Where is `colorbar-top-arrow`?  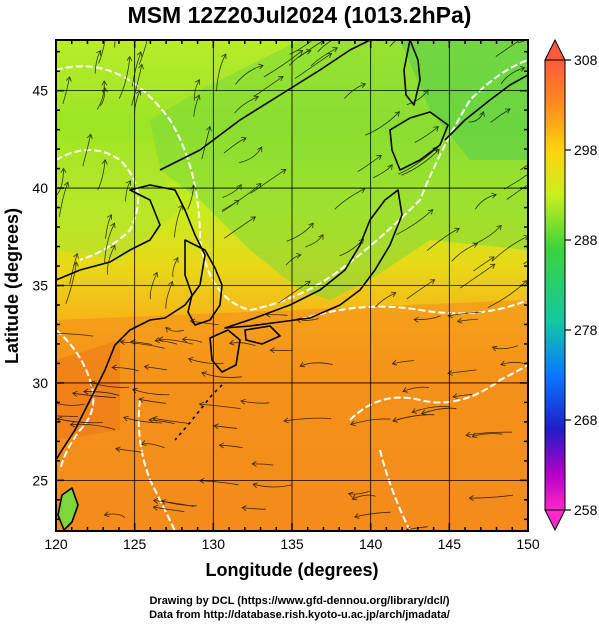 colorbar-top-arrow is located at coordinates (555, 49).